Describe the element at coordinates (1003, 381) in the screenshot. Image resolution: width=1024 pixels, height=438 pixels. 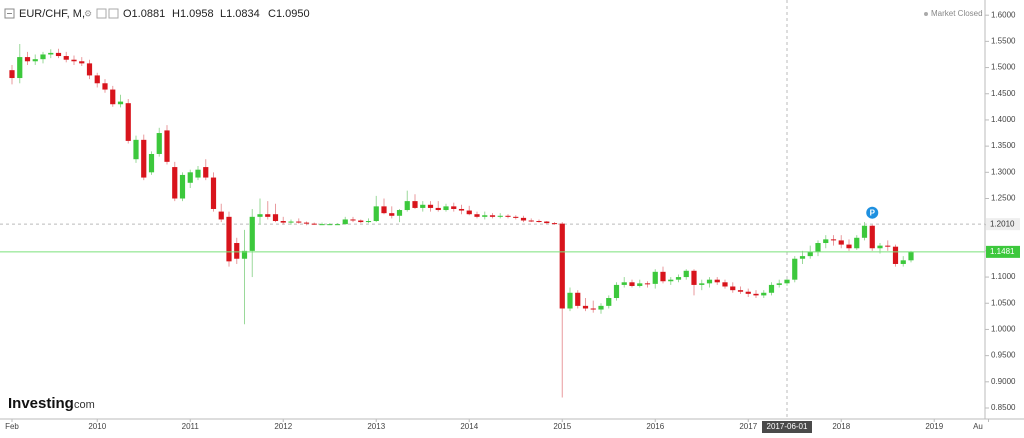
I see `y-tick-label: 0.9000` at that location.